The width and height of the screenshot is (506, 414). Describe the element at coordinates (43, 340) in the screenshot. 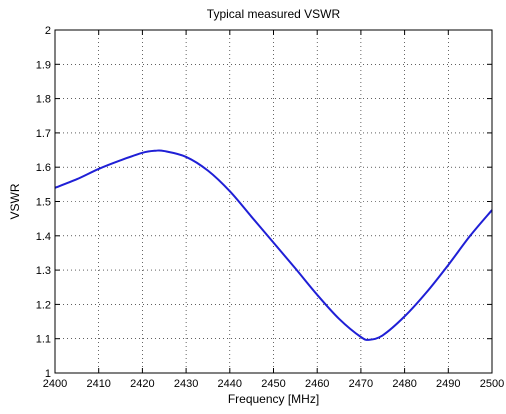

I see `y-tick-label: 1.1` at that location.